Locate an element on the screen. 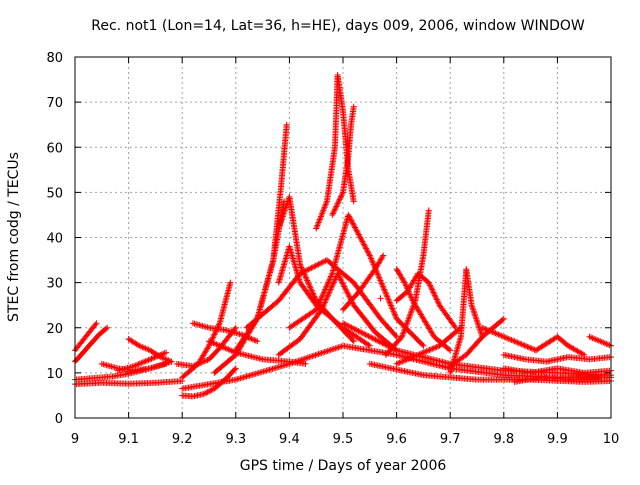 This screenshot has height=485, width=640. x-tick-label: 9.7 is located at coordinates (450, 439).